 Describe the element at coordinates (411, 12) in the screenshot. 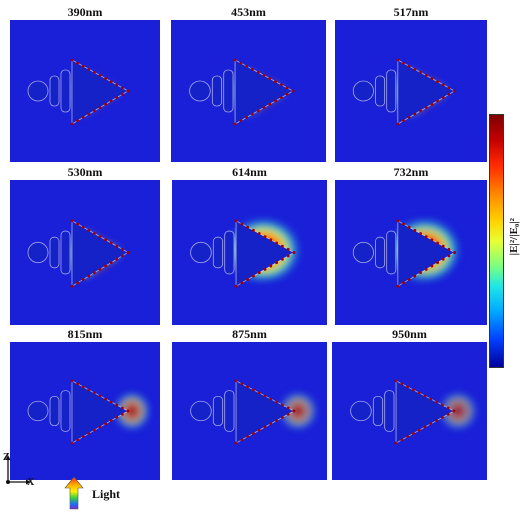

I see `panel-title: 517nm` at that location.